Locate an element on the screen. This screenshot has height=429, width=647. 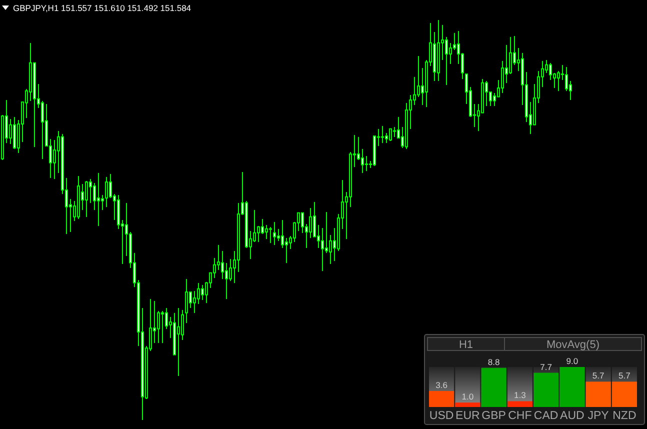
x-tick-label: CHF is located at coordinates (520, 416).